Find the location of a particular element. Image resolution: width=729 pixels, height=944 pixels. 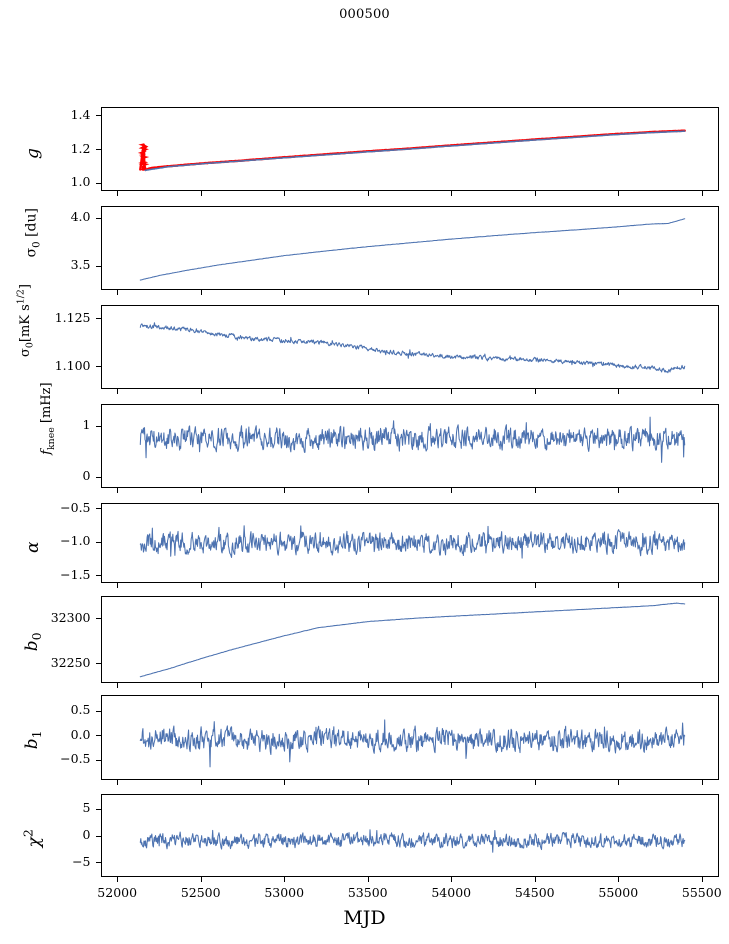

series-b0 is located at coordinates (412, 640).